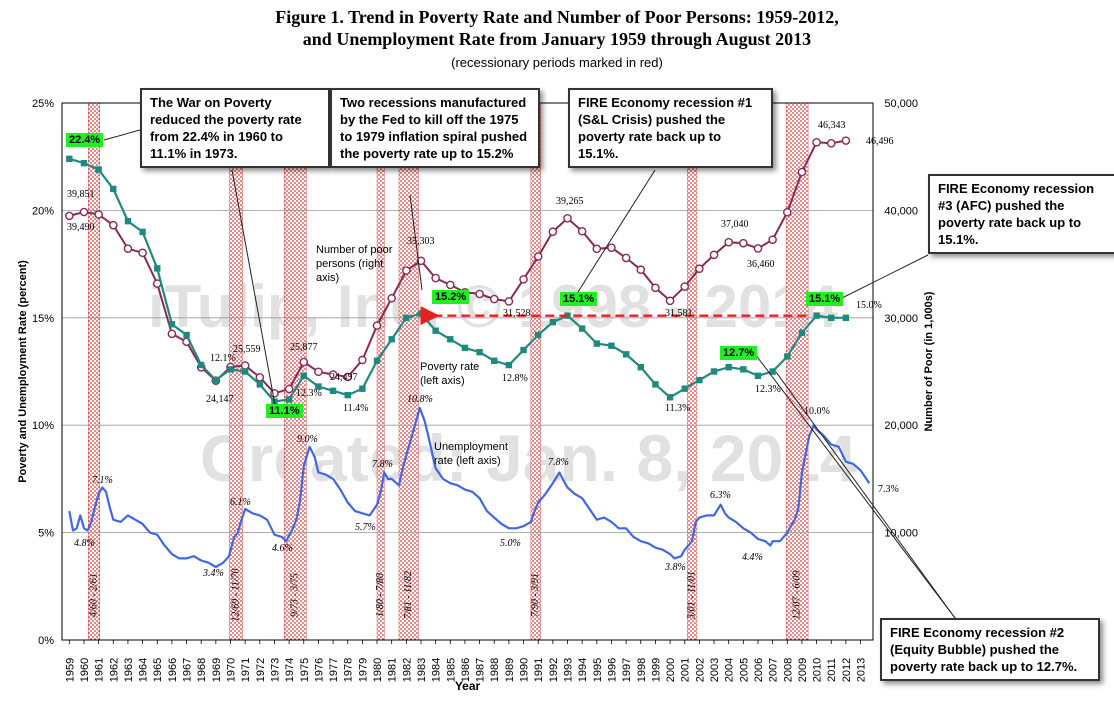 This screenshot has width=1114, height=715. What do you see at coordinates (493, 306) in the screenshot?
I see `watermark-line1: iTulip, Inc. © 1998 - 2014` at bounding box center [493, 306].